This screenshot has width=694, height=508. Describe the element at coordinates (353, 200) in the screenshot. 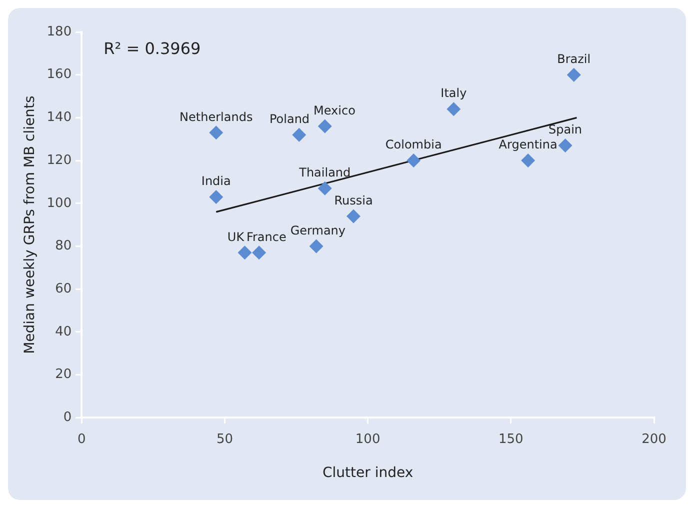

I see `annotation: Russia` at that location.